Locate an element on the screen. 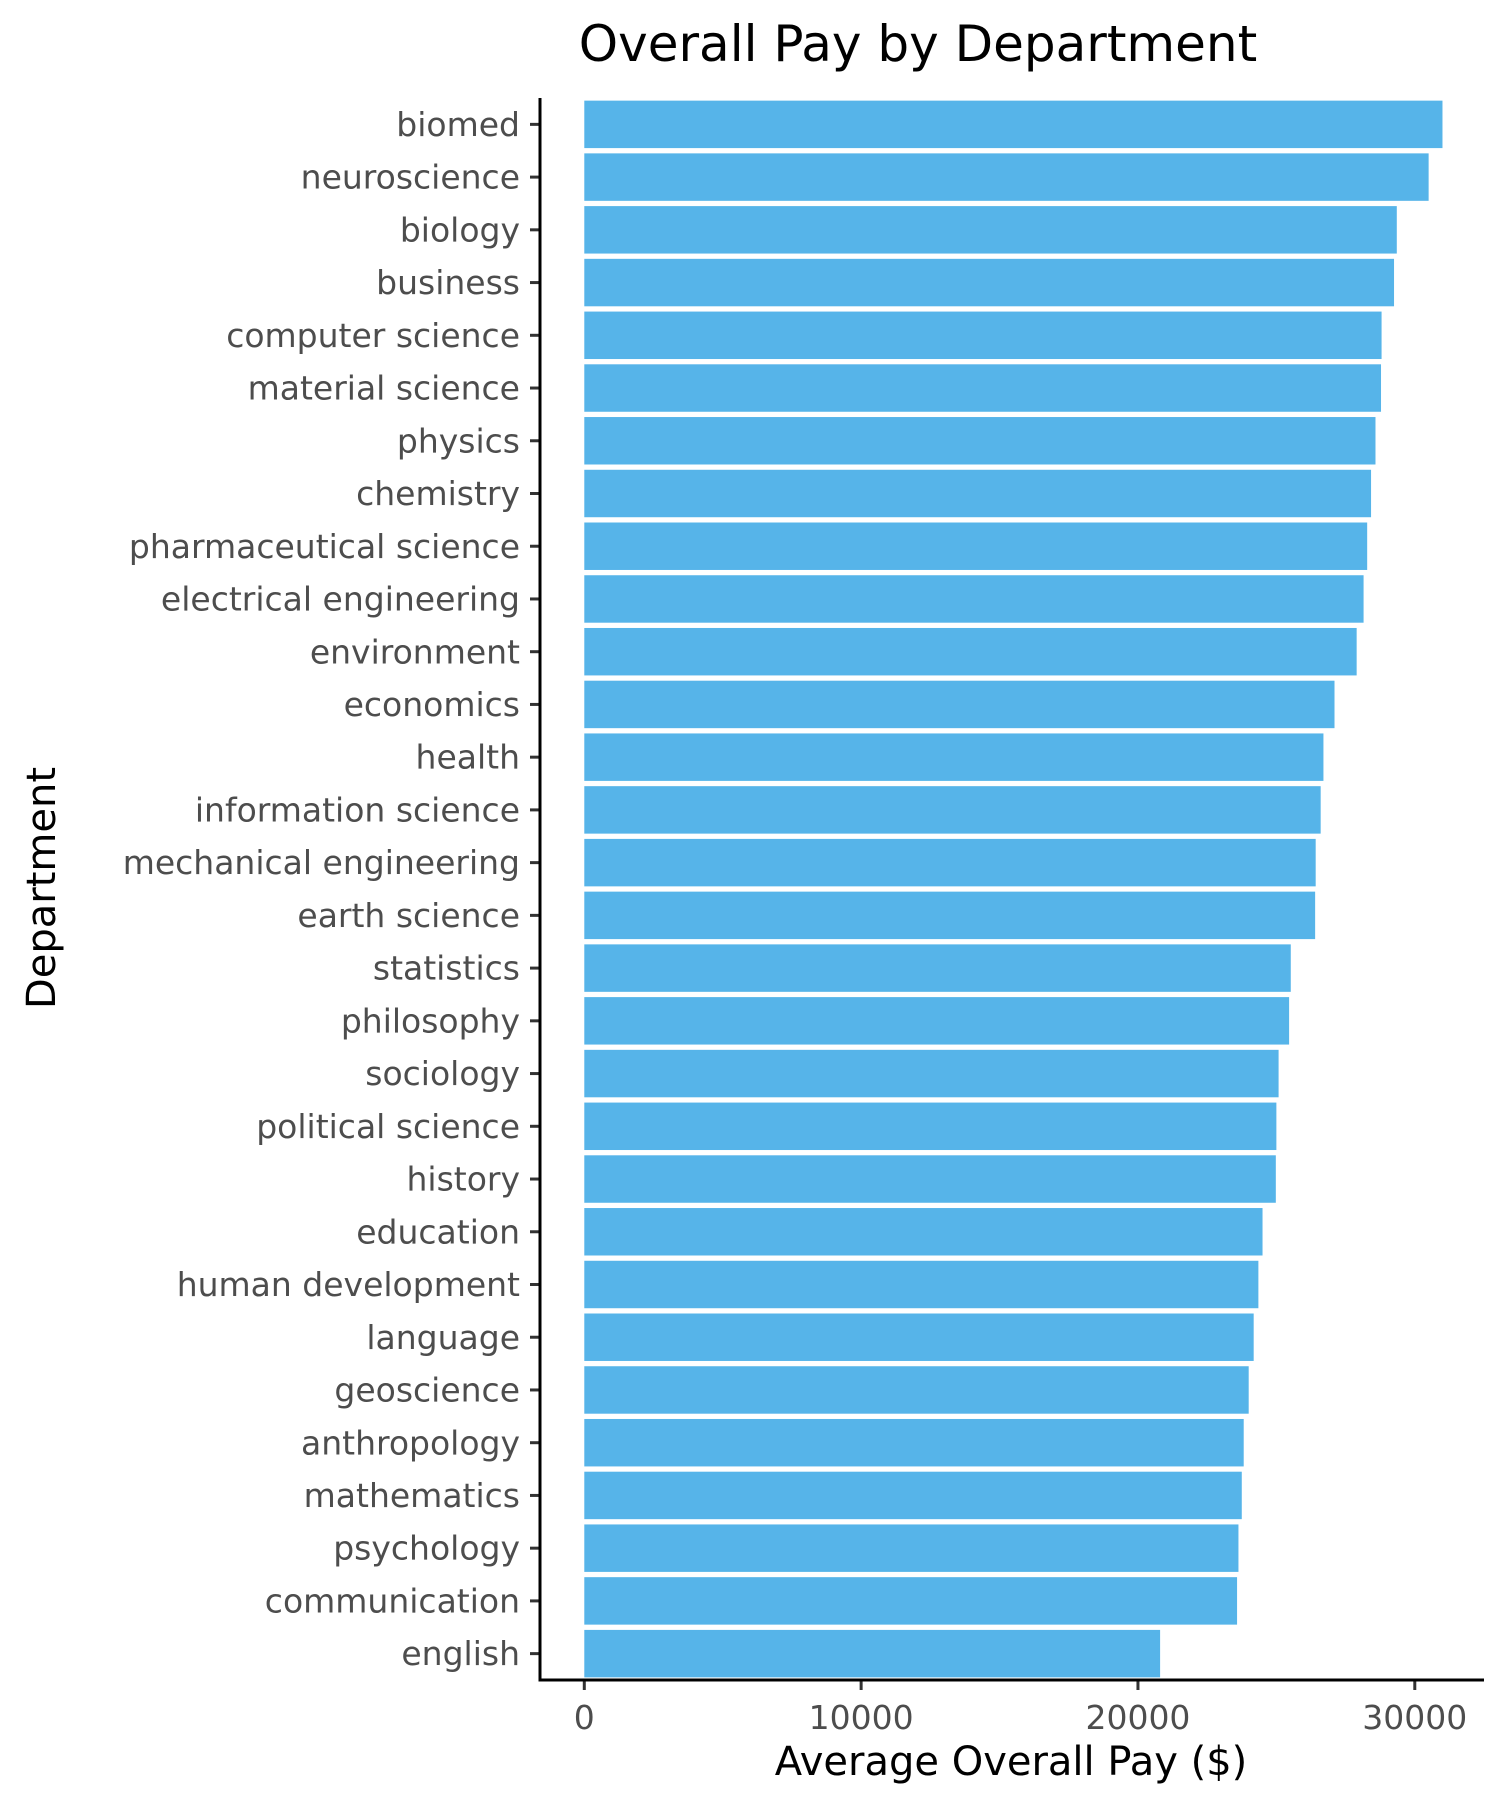 This screenshot has width=1500, height=1804. bar-information-science is located at coordinates (952, 810).